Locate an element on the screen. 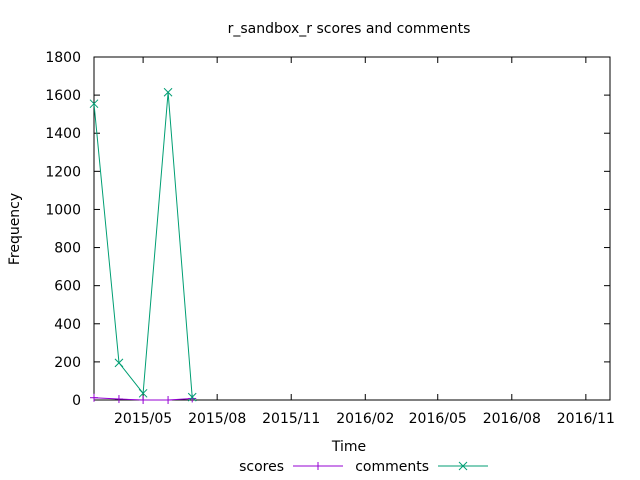 The image size is (640, 480). y-axis-label: Frequency is located at coordinates (15, 229).